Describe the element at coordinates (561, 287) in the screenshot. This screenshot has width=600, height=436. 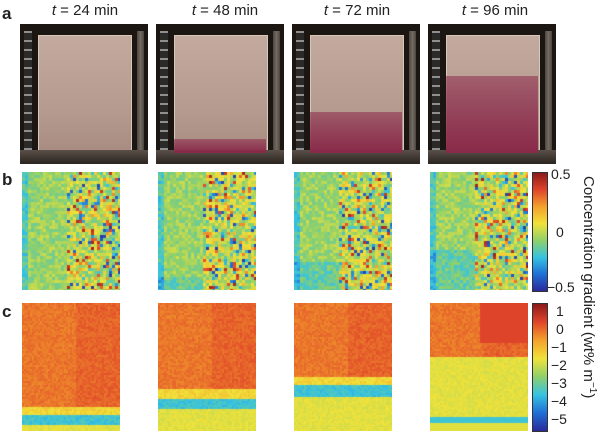
I see `colorbar-b-tick-2: −0.5` at that location.